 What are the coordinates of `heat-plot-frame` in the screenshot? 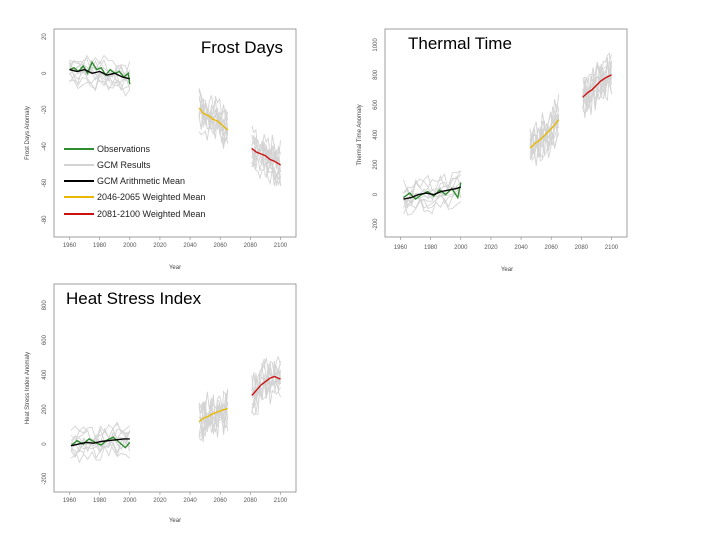 It's located at (175, 388).